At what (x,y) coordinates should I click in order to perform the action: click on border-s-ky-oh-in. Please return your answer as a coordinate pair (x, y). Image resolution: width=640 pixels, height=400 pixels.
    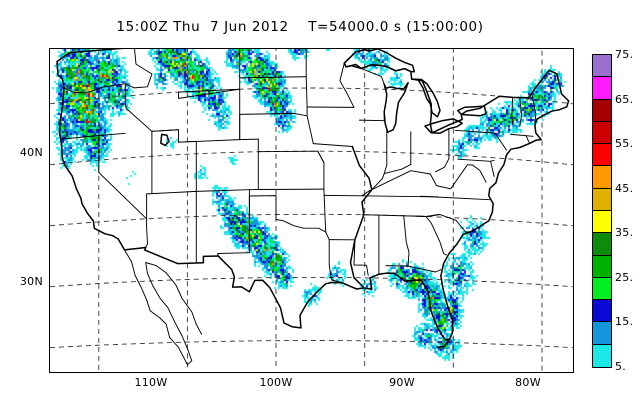
    Looking at the image, I should click on (397, 169).